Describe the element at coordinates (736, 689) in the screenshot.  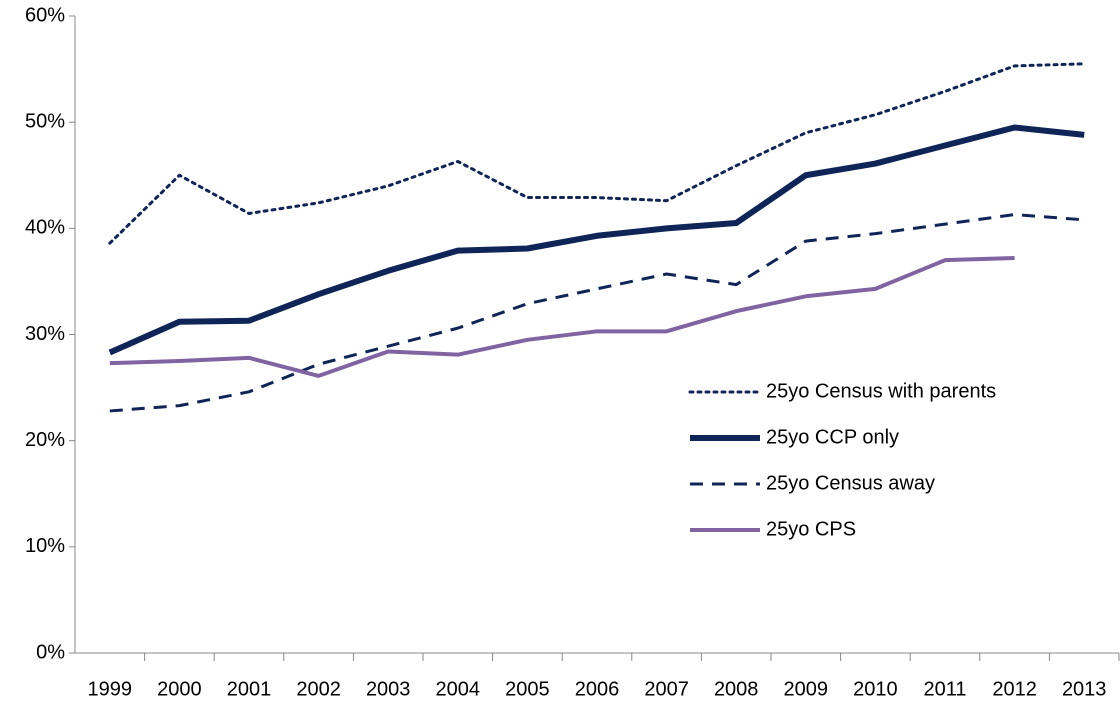
I see `x-tick-label: 2008` at that location.